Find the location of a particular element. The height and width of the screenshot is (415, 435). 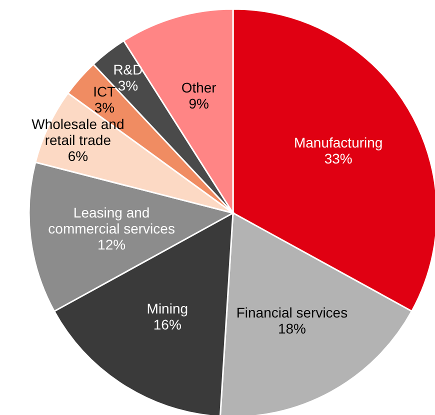

slice-label: ICT is located at coordinates (104, 92).